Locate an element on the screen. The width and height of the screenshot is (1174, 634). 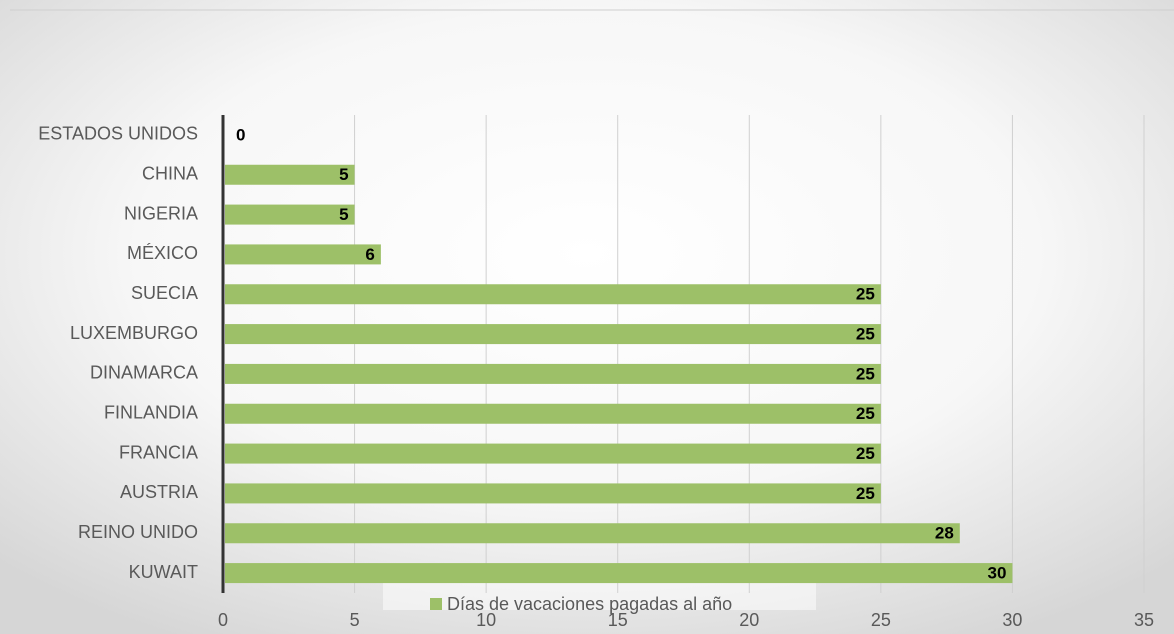
y-tick-label: REINO UNIDO is located at coordinates (138, 532).